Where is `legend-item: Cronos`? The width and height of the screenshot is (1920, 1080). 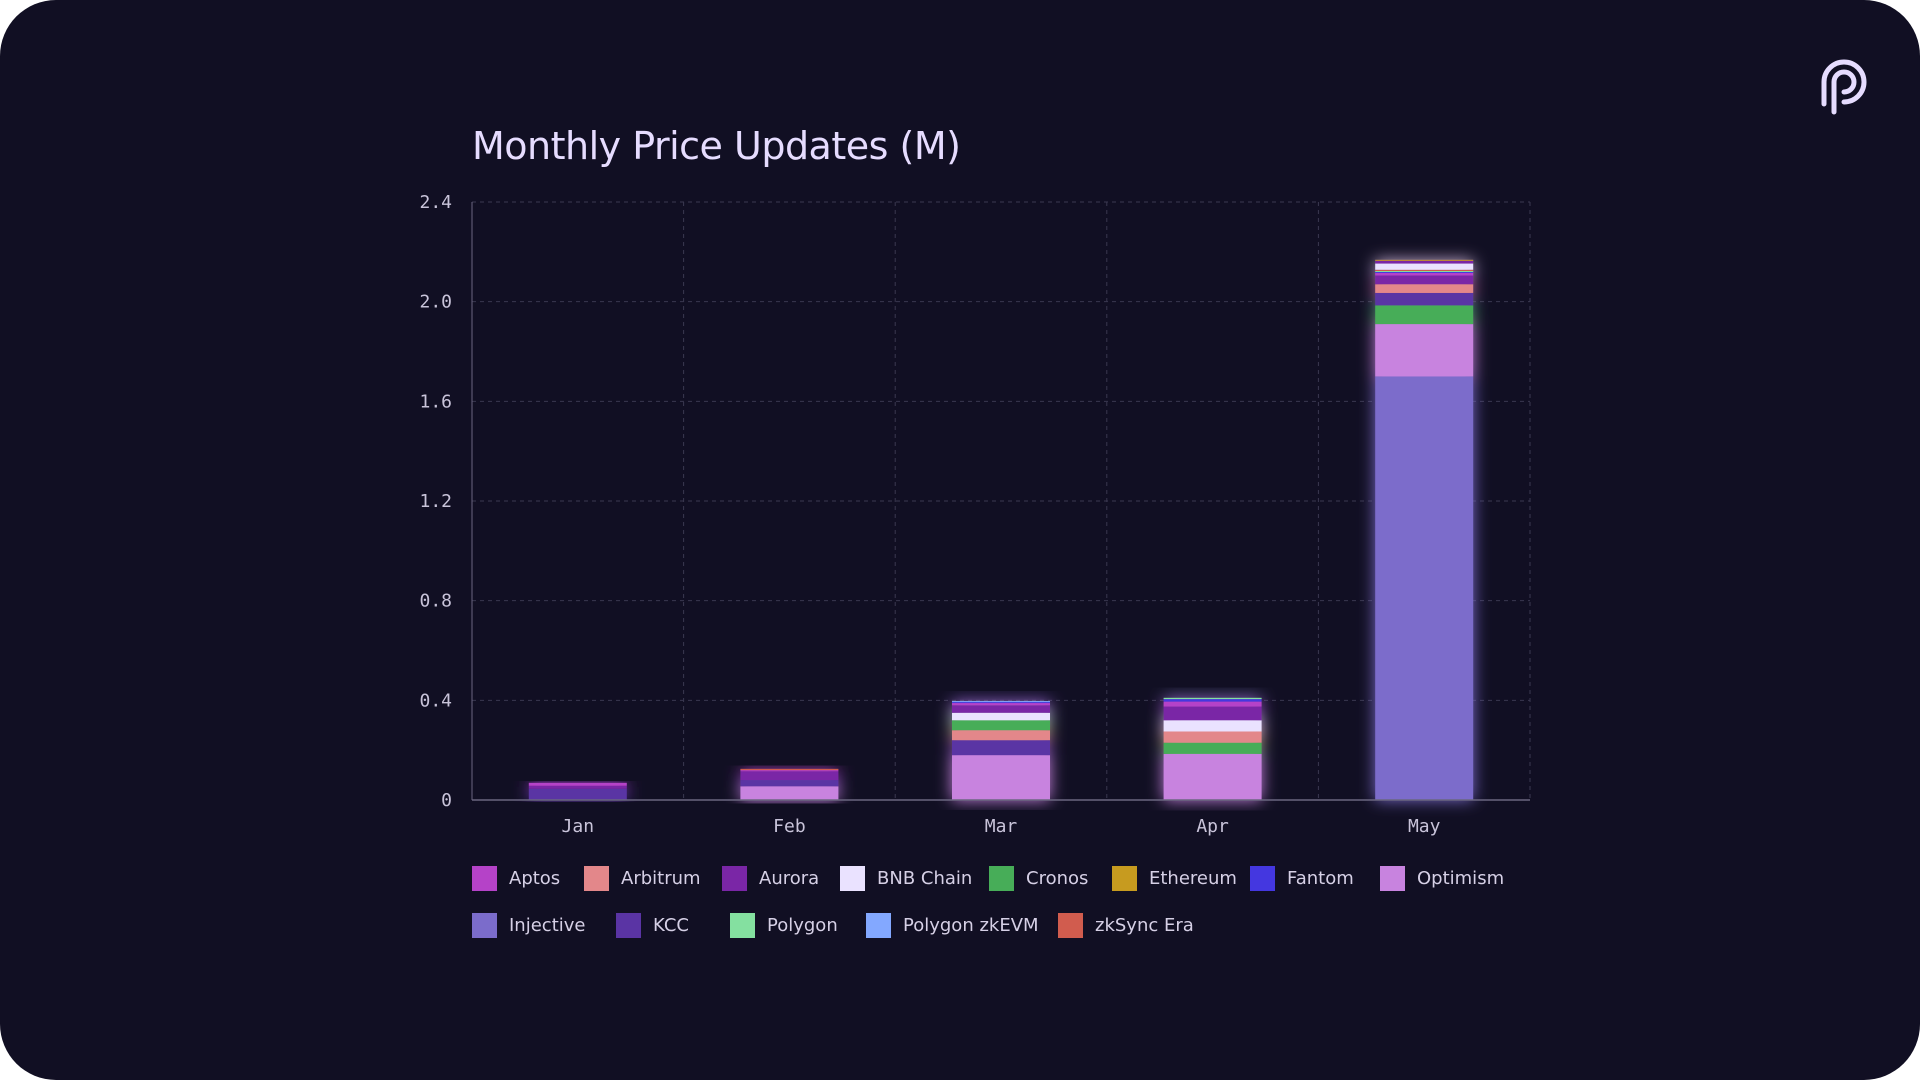 legend-item: Cronos is located at coordinates (1038, 878).